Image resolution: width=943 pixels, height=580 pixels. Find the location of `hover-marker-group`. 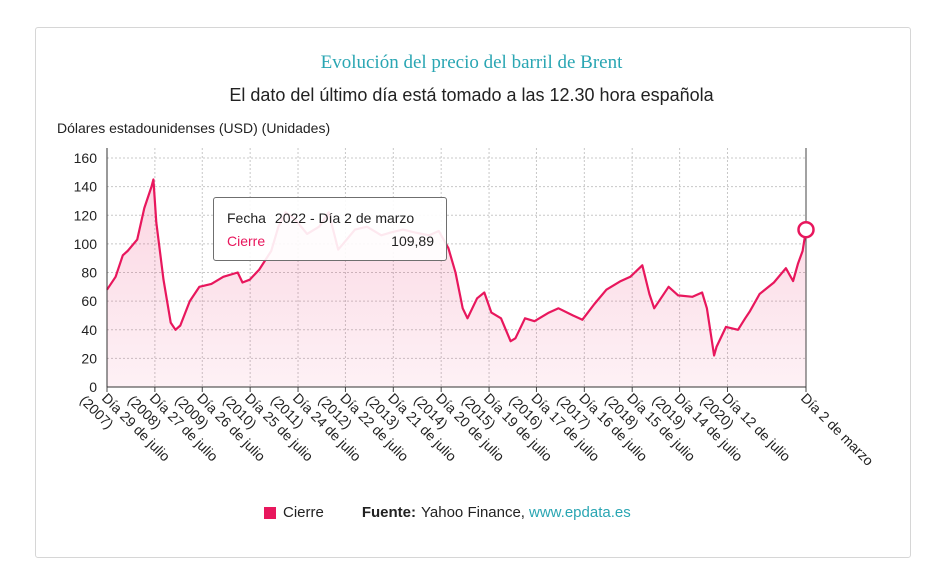

hover-marker-group is located at coordinates (806, 229).